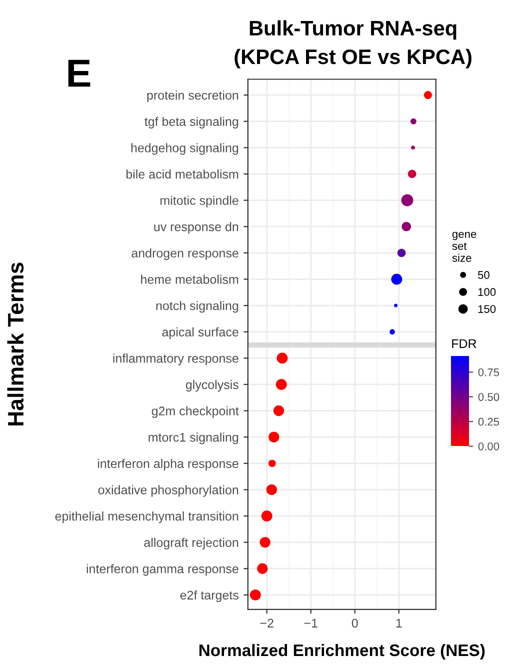  I want to click on y-tick-label: heme metabolism, so click(189, 279).